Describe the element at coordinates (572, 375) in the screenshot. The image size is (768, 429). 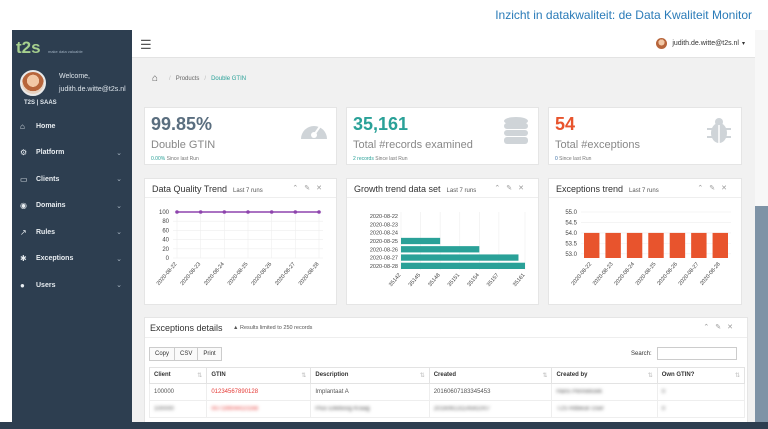
I see `column-header-label: Created by` at that location.